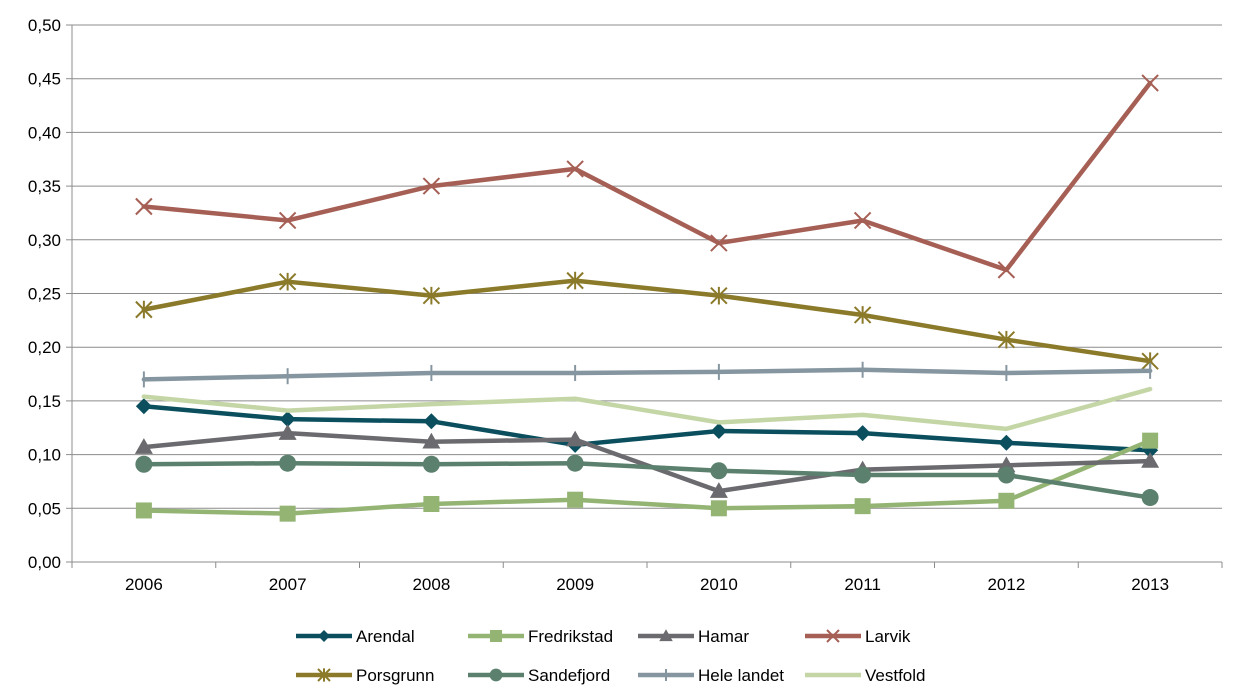  Describe the element at coordinates (44, 240) in the screenshot. I see `y-tick-label: 0,30` at that location.